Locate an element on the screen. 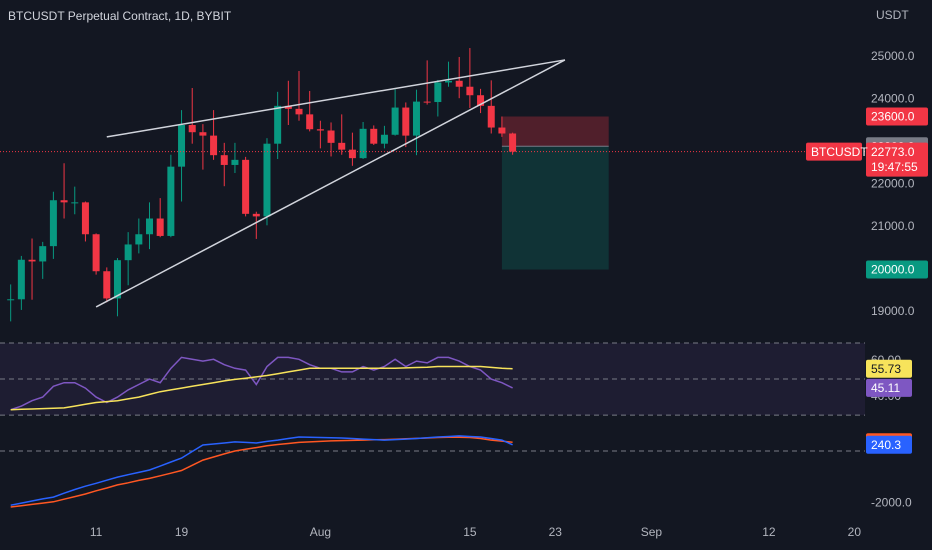 The height and width of the screenshot is (550, 932). target-label-bg is located at coordinates (897, 269).